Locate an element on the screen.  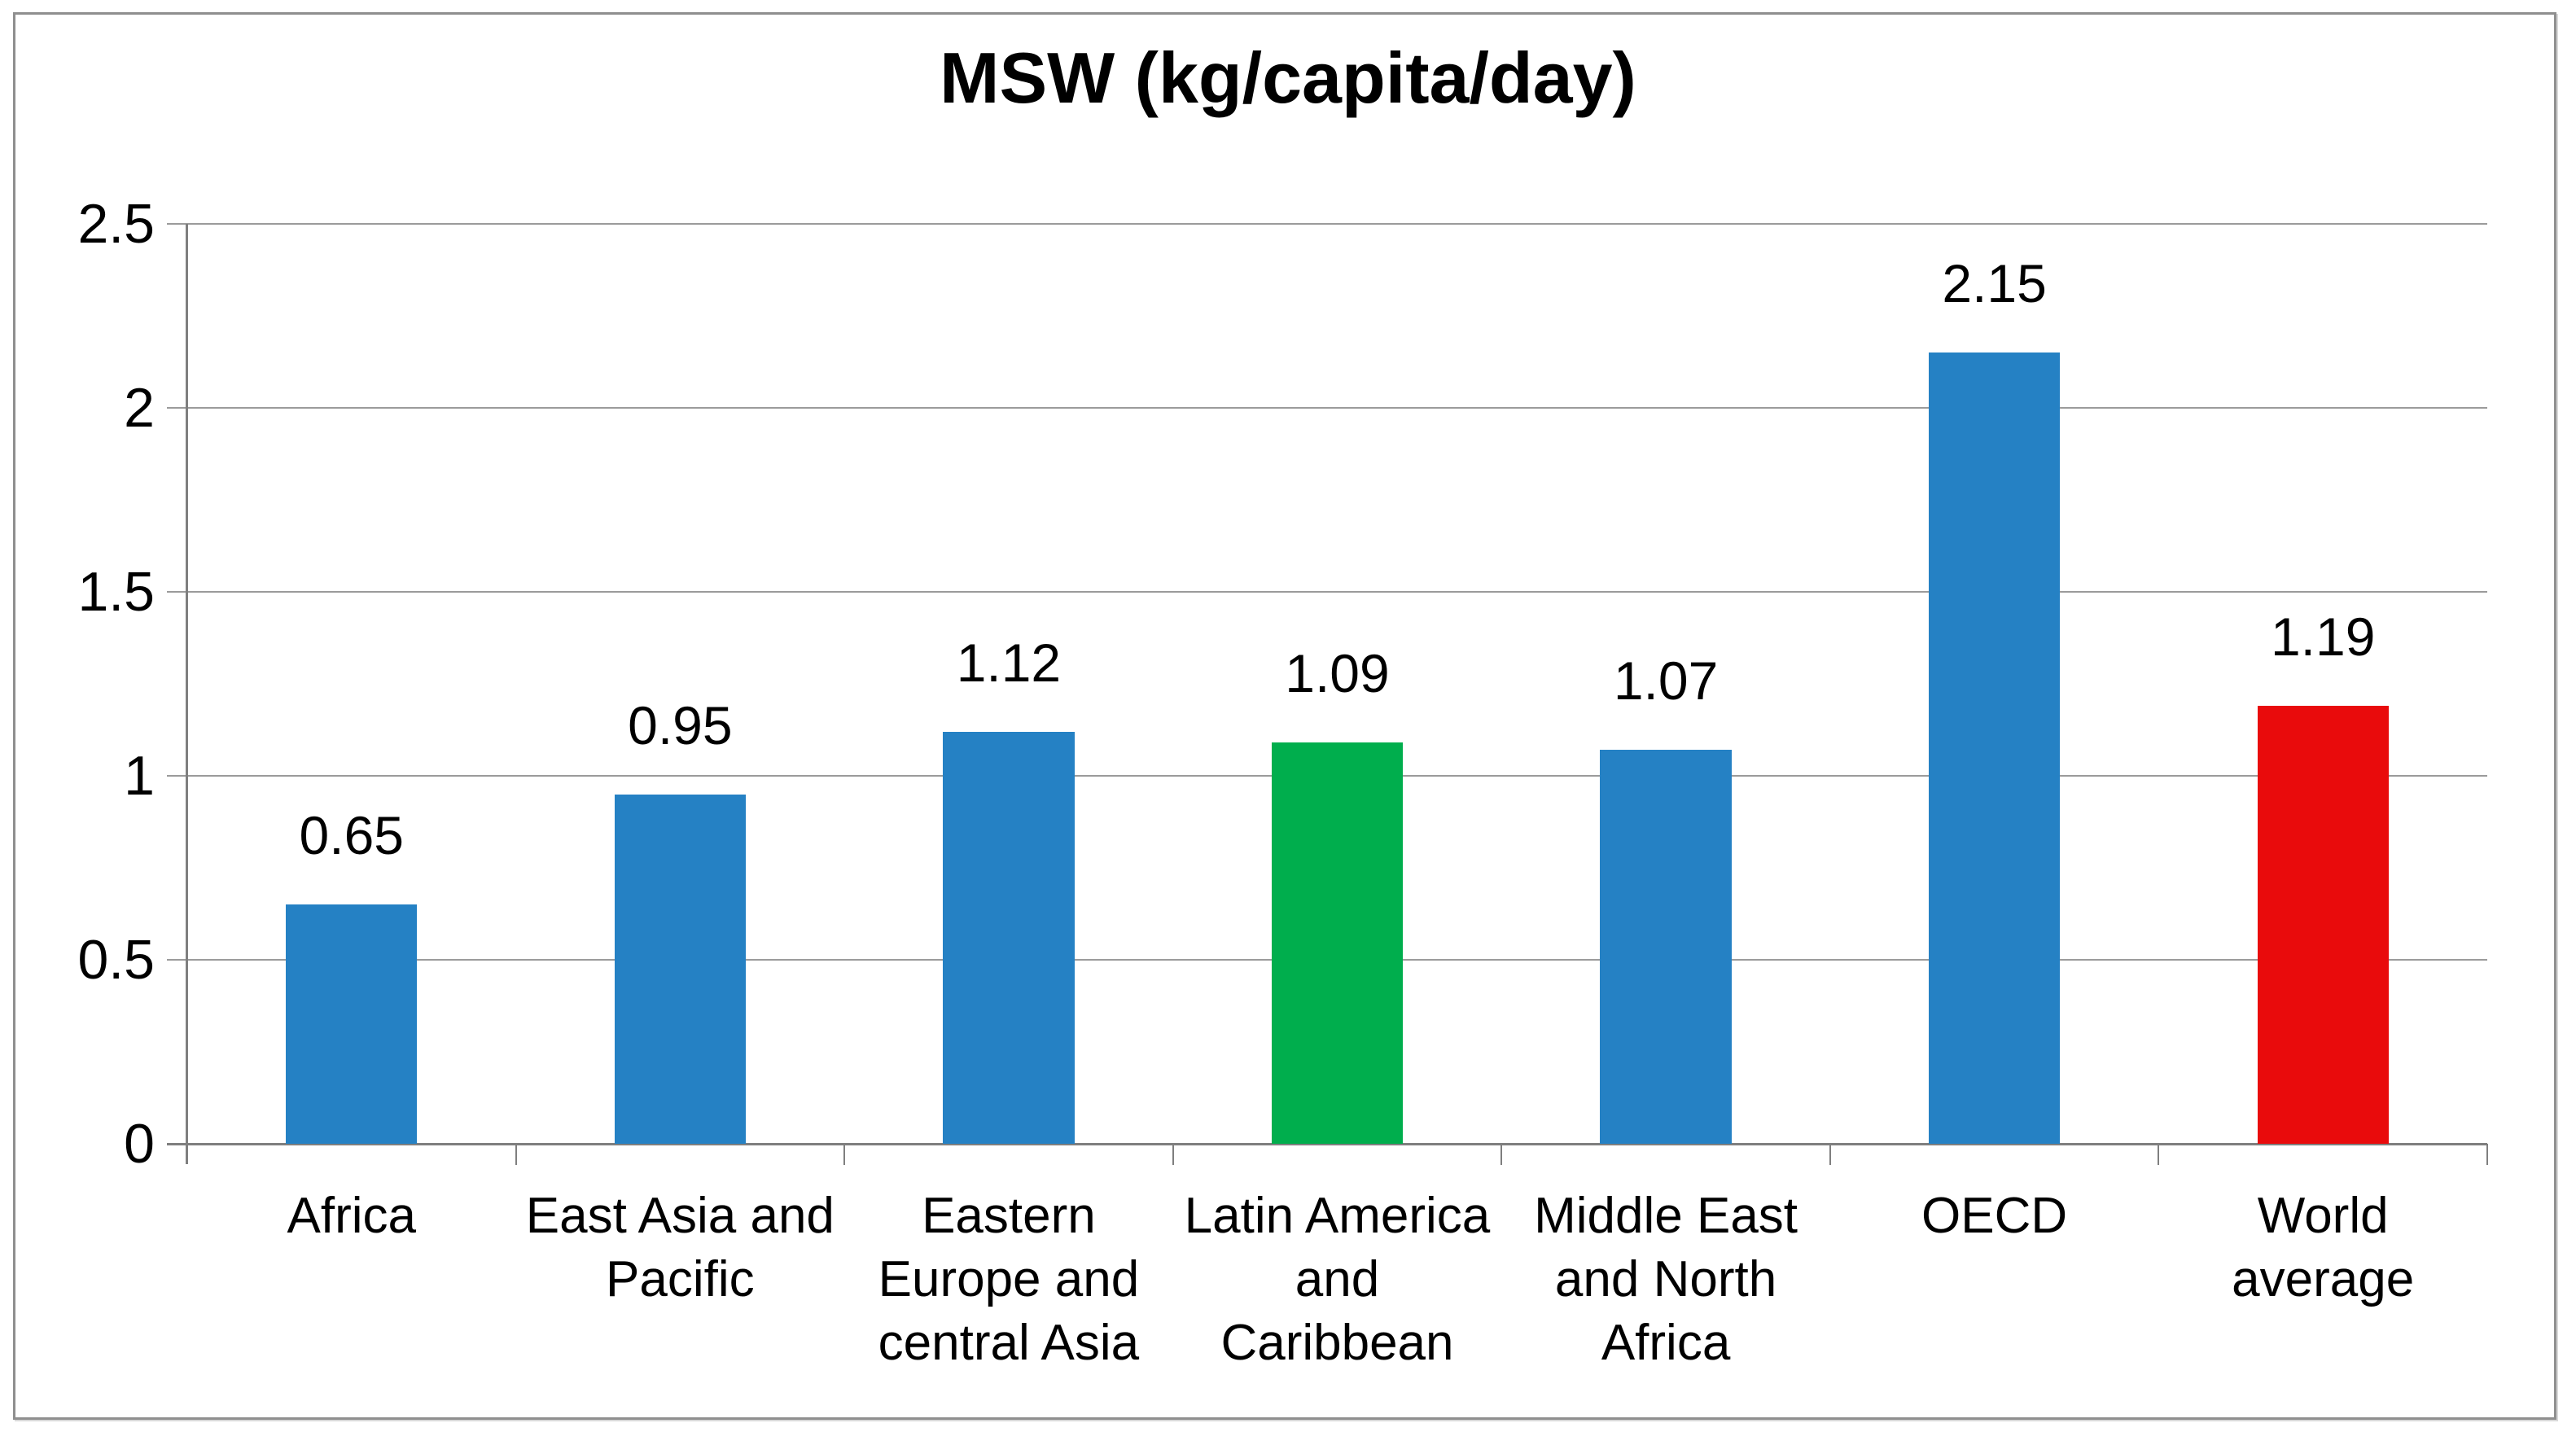
bar-oecd is located at coordinates (1994, 748).